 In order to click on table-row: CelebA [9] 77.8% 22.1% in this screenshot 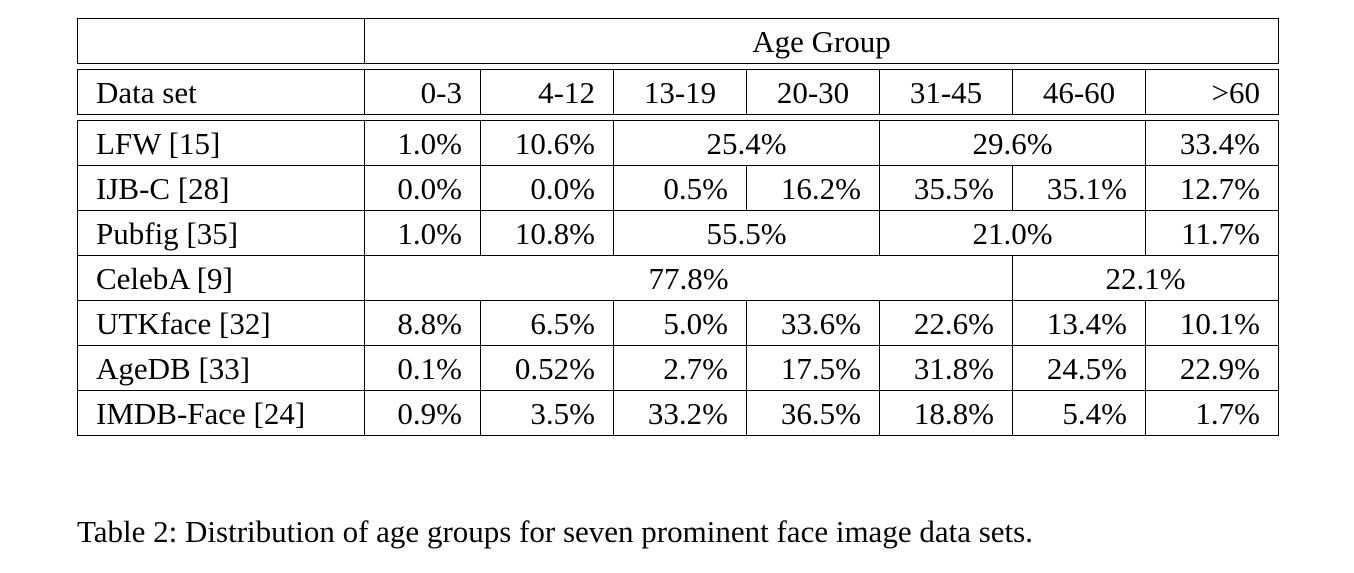, I will do `click(678, 278)`.